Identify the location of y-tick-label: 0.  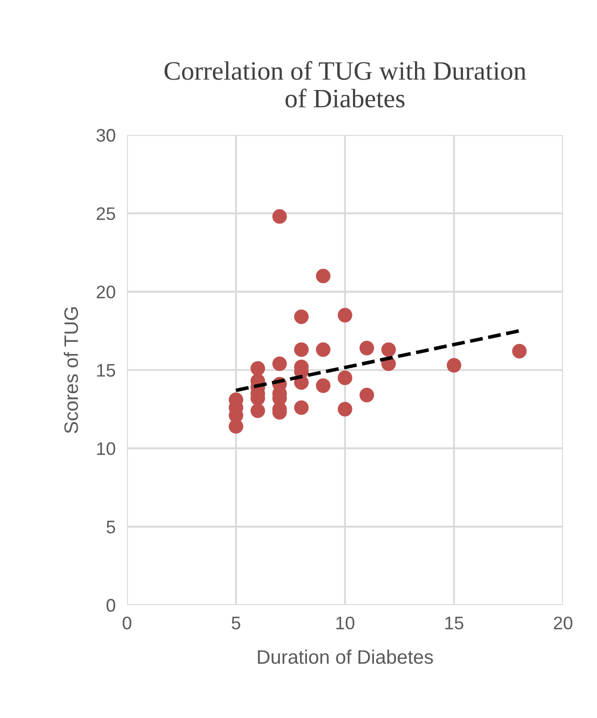
(111, 605).